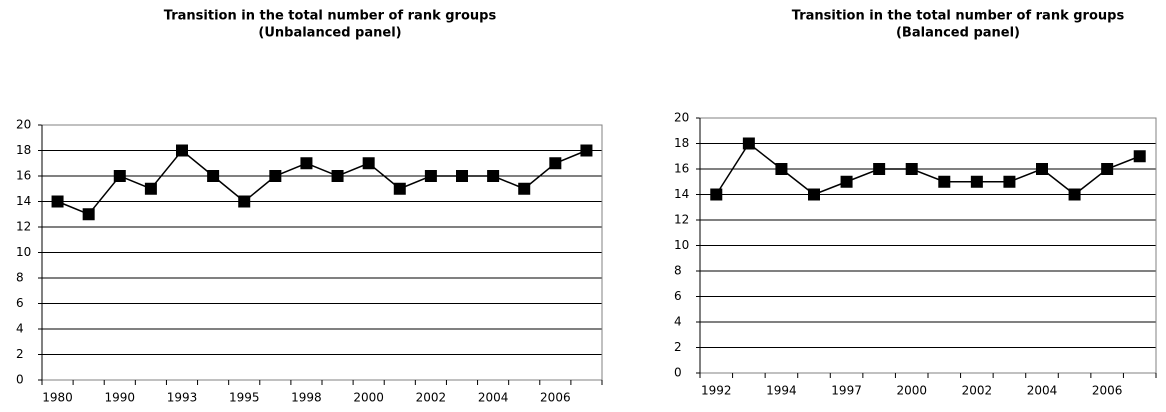 Image resolution: width=1166 pixels, height=412 pixels. Describe the element at coordinates (244, 398) in the screenshot. I see `x-tick-label: 1995` at that location.